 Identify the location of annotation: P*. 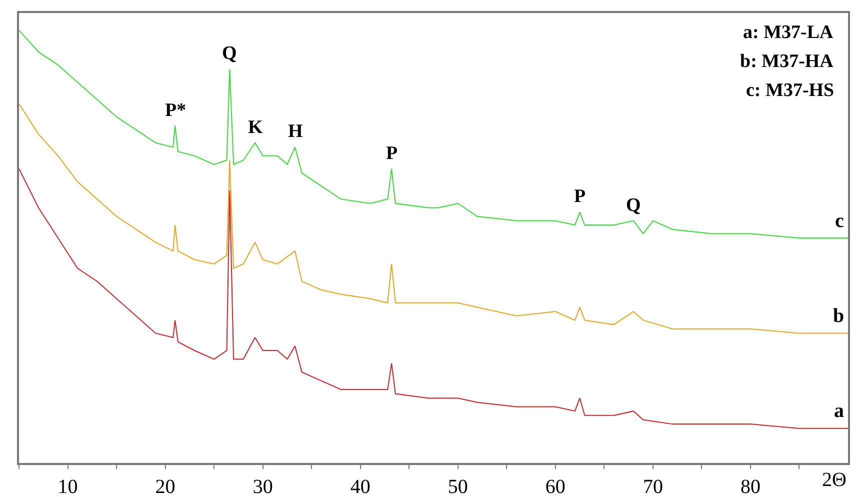
(175, 110).